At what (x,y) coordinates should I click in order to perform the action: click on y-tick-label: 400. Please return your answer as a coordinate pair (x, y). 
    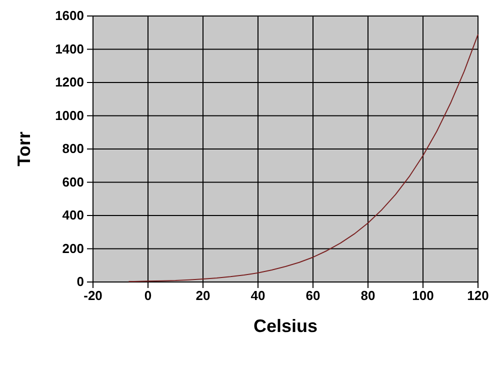
    Looking at the image, I should click on (73, 215).